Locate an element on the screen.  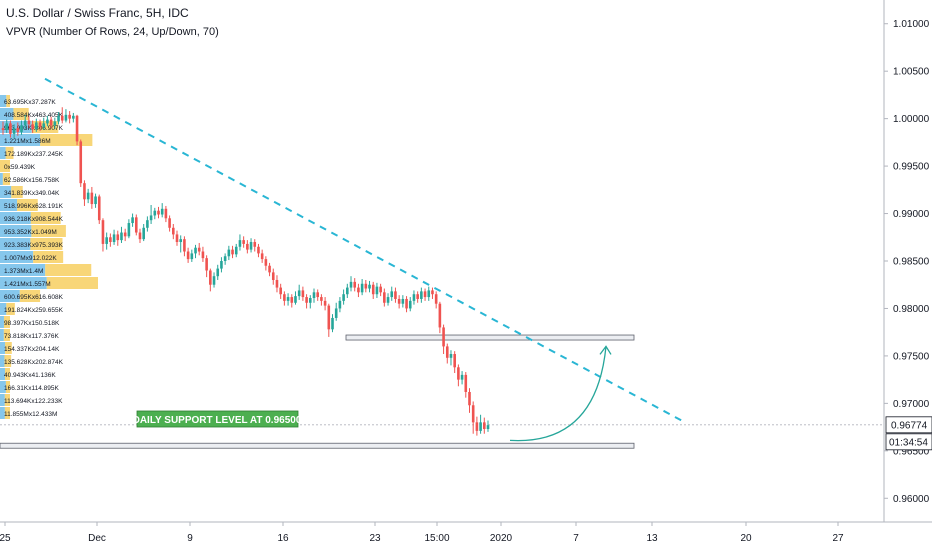
vp-row-label: 1.221Mx1.586M is located at coordinates (27, 141).